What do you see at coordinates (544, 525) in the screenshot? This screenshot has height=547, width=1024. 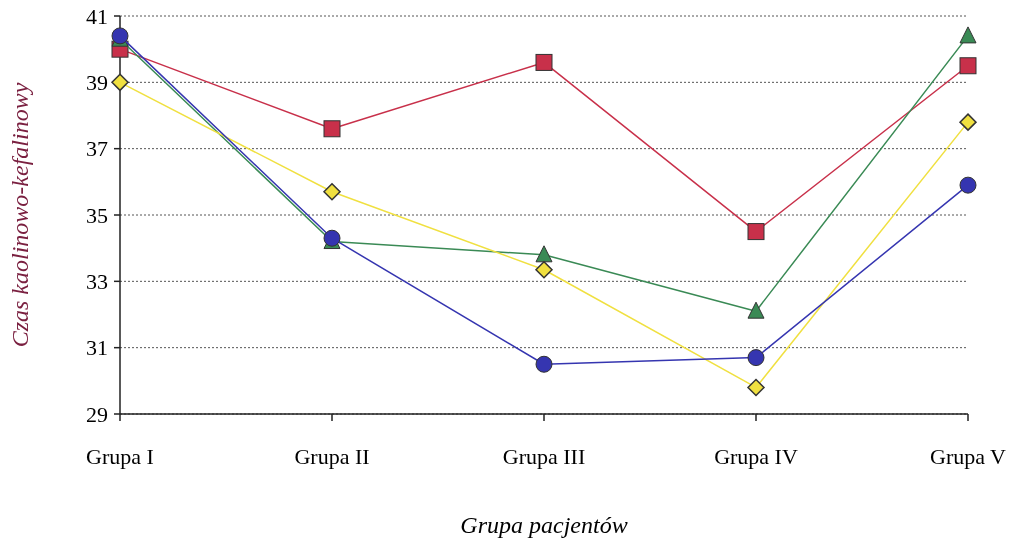 I see `x-axis-title: Grupa pacjentów` at bounding box center [544, 525].